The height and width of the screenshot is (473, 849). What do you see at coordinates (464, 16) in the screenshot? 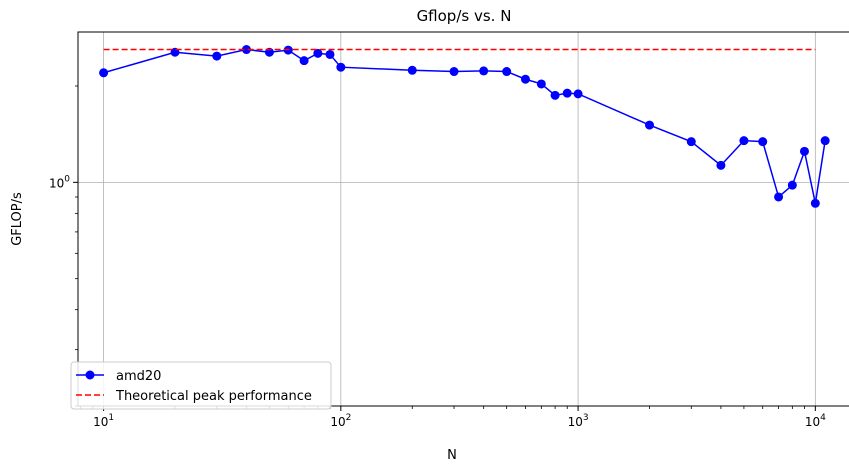
I see `chart-title: Gflop/s vs. N` at bounding box center [464, 16].